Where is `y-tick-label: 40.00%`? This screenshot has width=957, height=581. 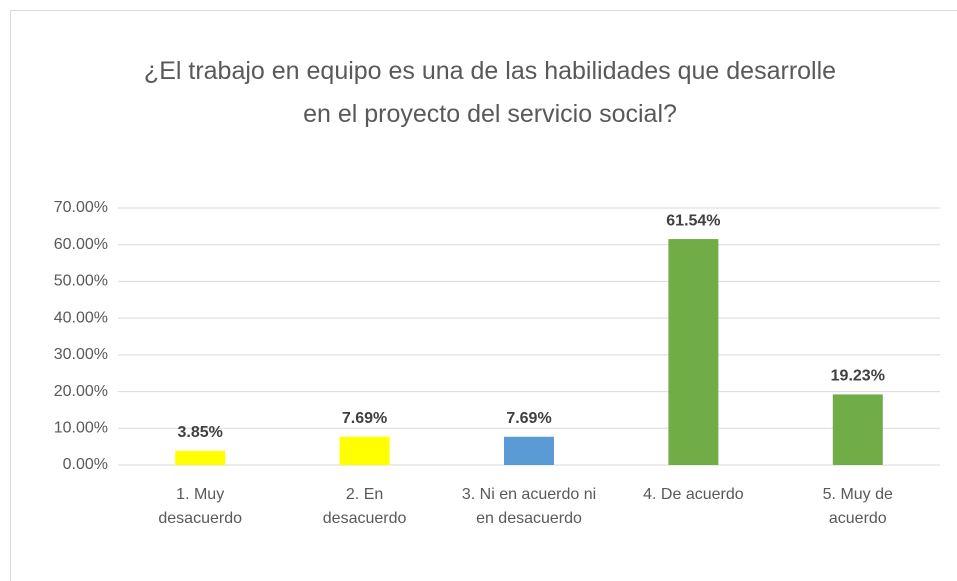 y-tick-label: 40.00% is located at coordinates (81, 317).